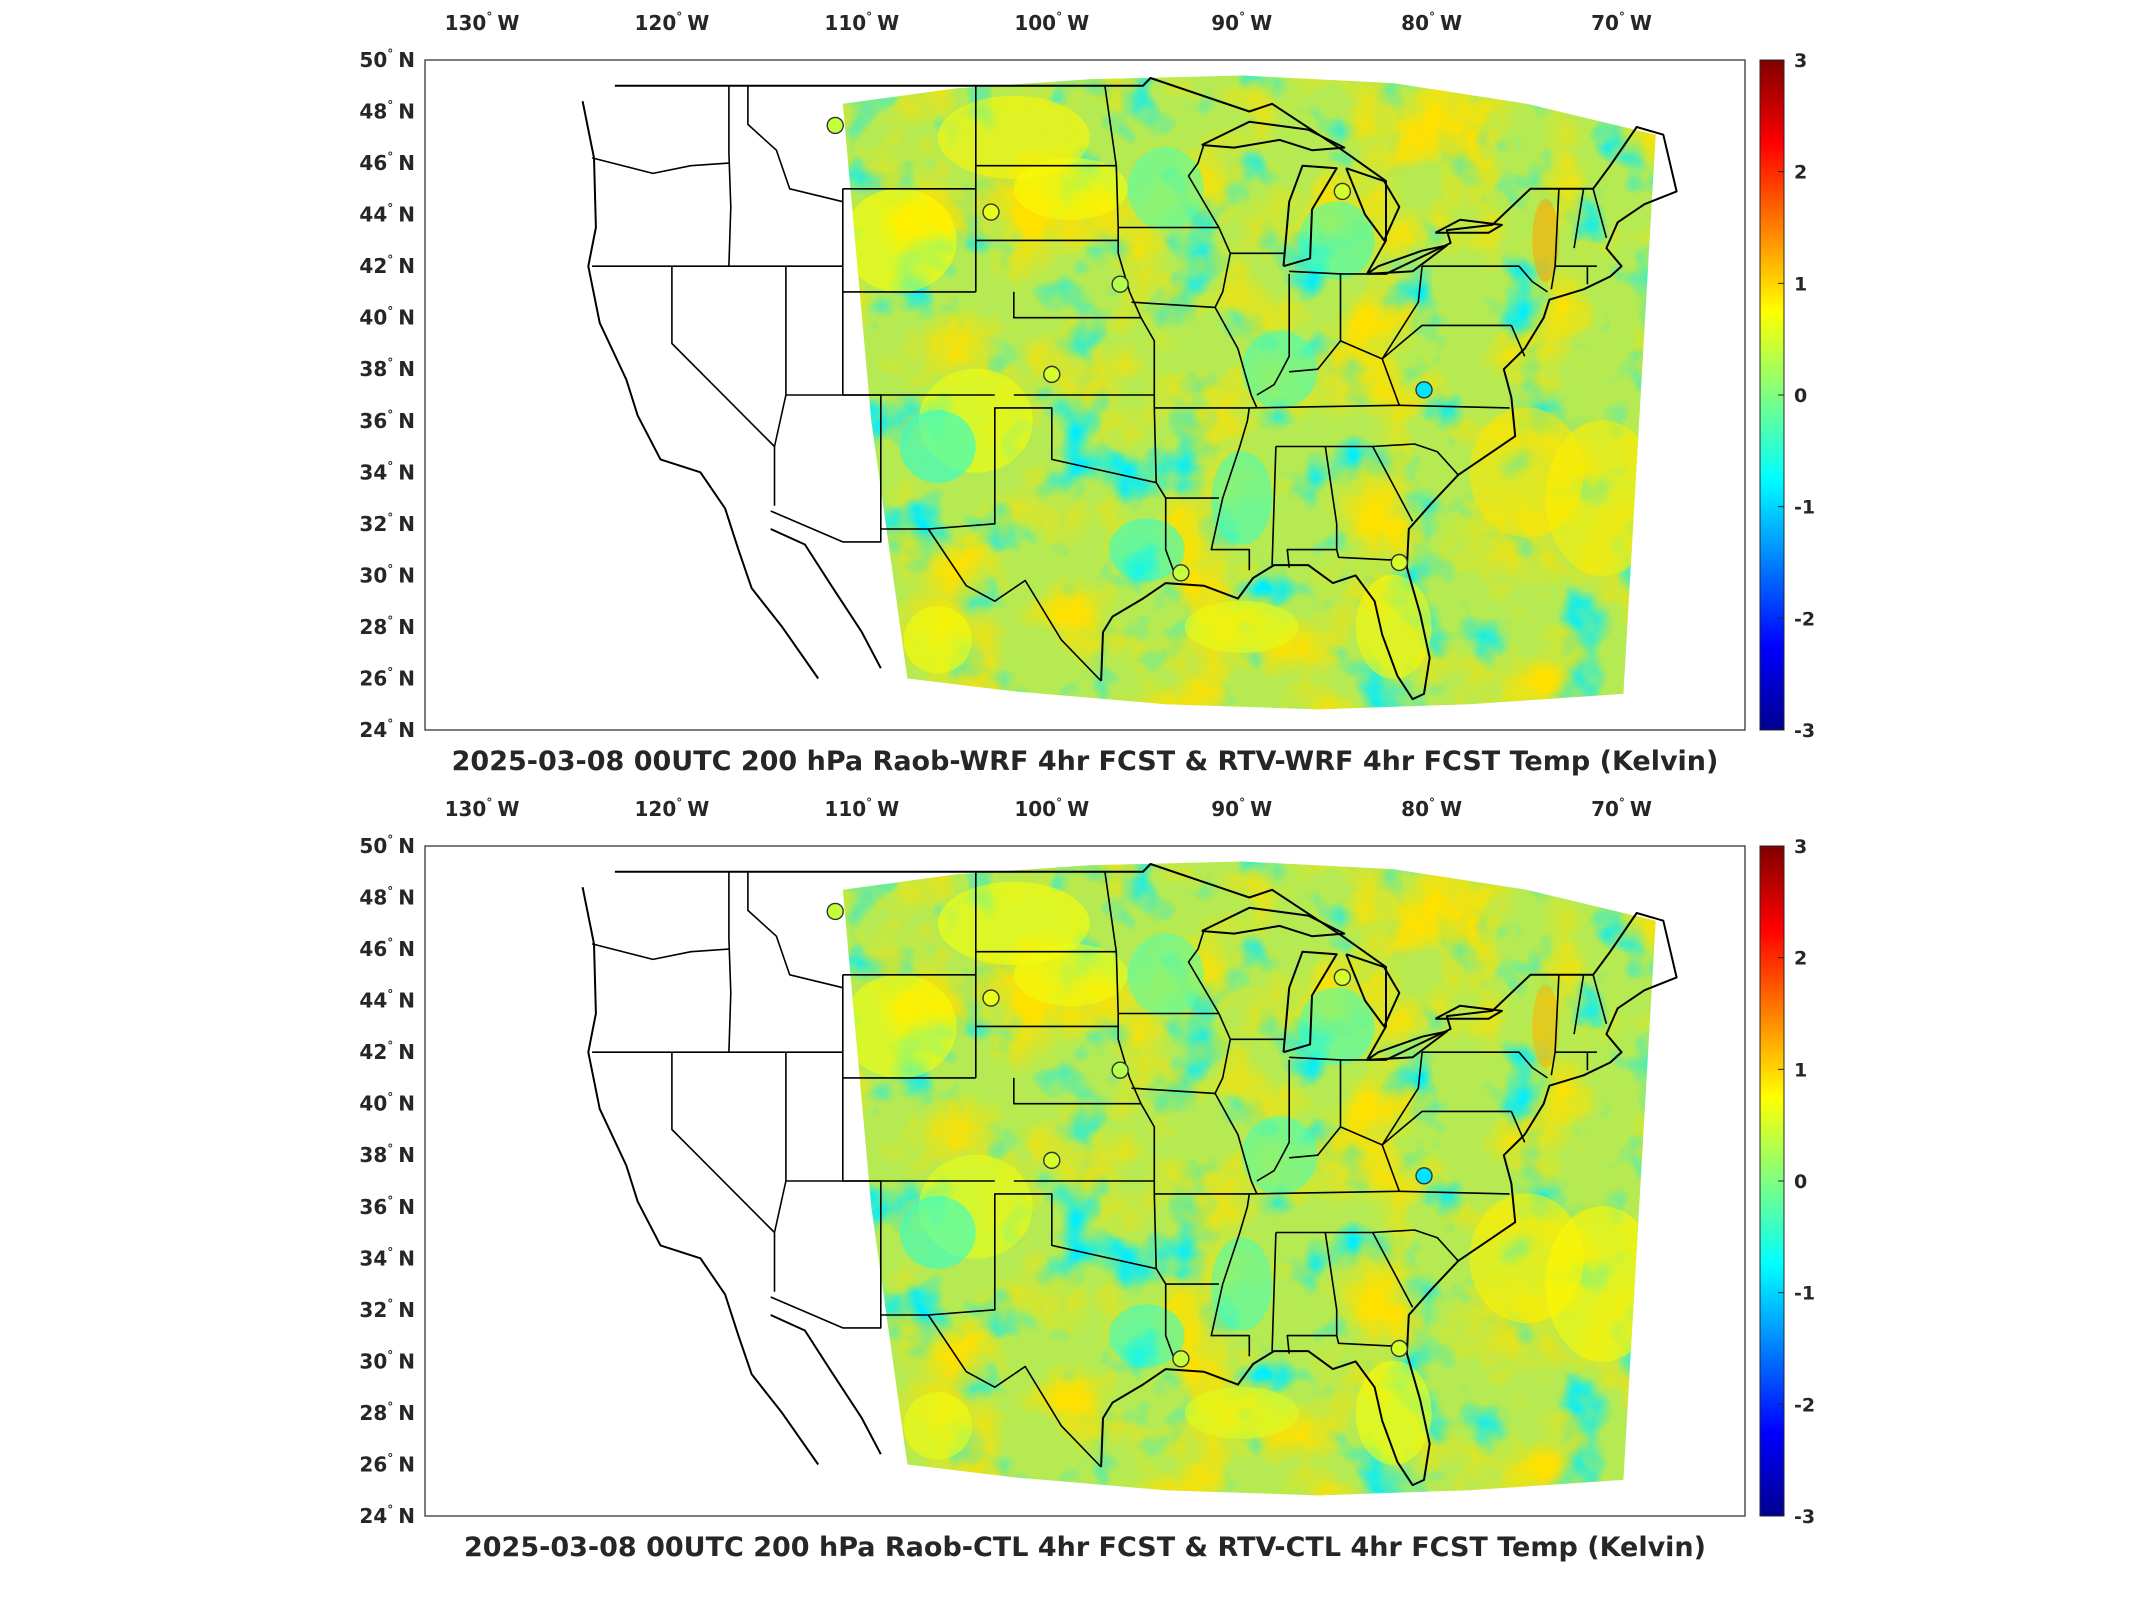  I want to click on lon-tick-label: 130° W, so click(482, 808).